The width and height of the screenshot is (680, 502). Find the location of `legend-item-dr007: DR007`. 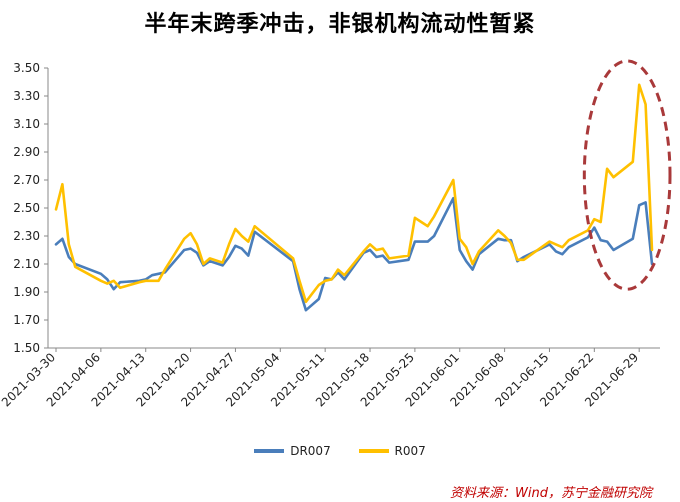

legend-item-dr007: DR007 is located at coordinates (292, 451).